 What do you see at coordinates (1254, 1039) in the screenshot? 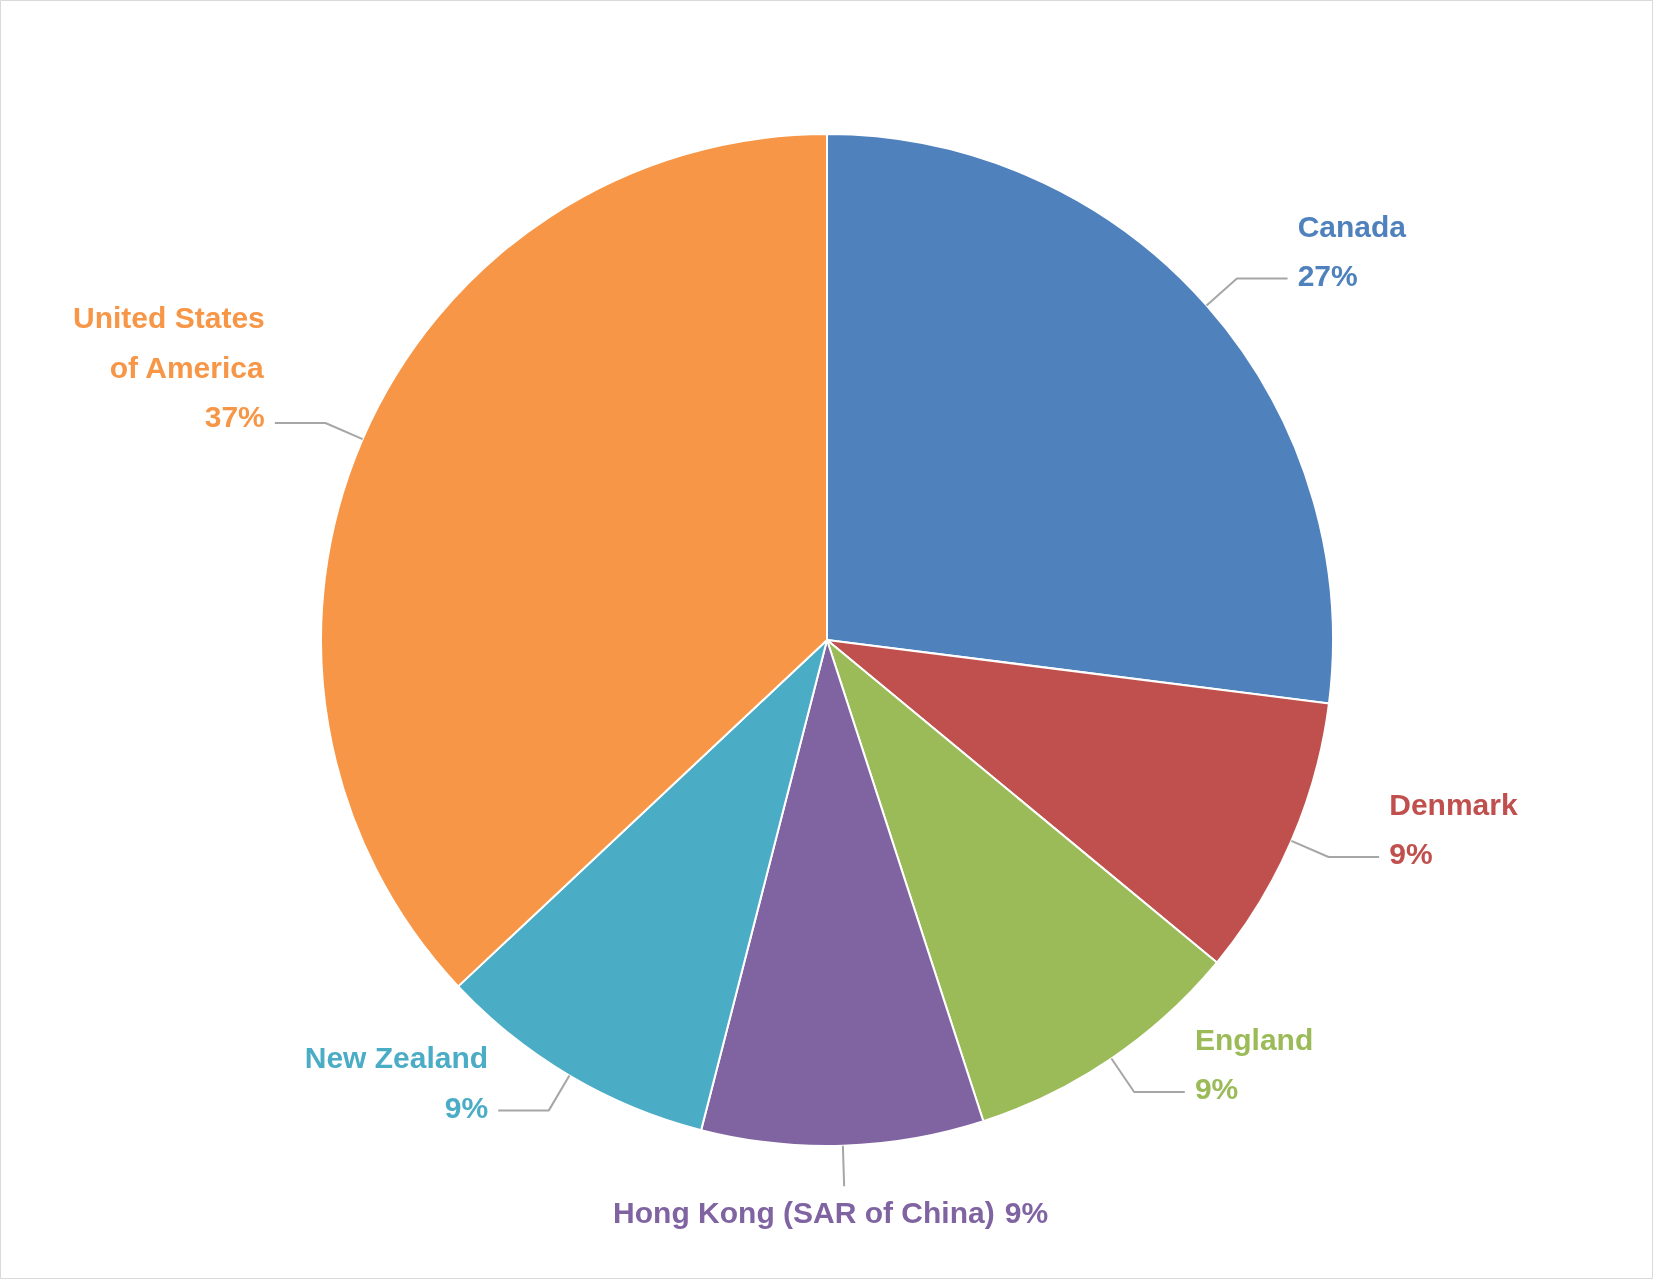
I see `slice-label: England` at bounding box center [1254, 1039].